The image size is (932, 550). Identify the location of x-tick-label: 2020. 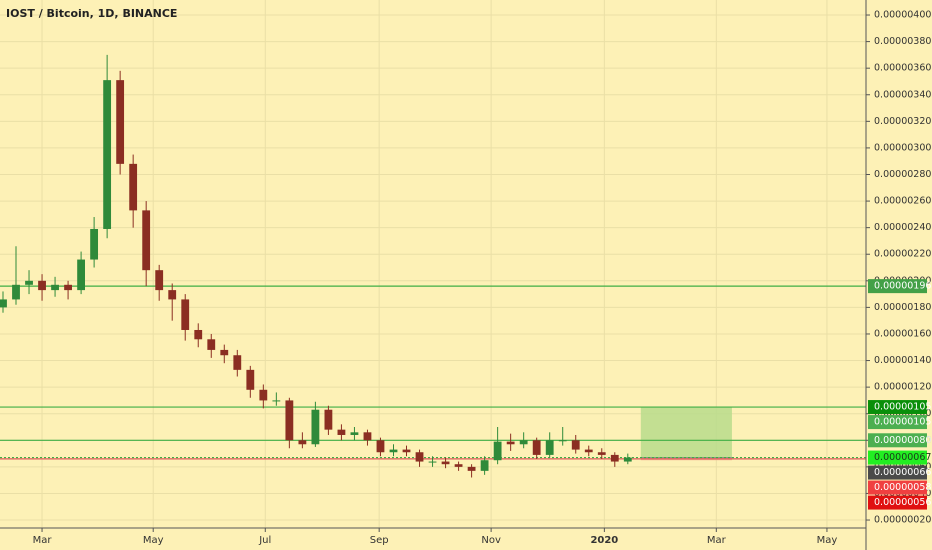
(604, 540).